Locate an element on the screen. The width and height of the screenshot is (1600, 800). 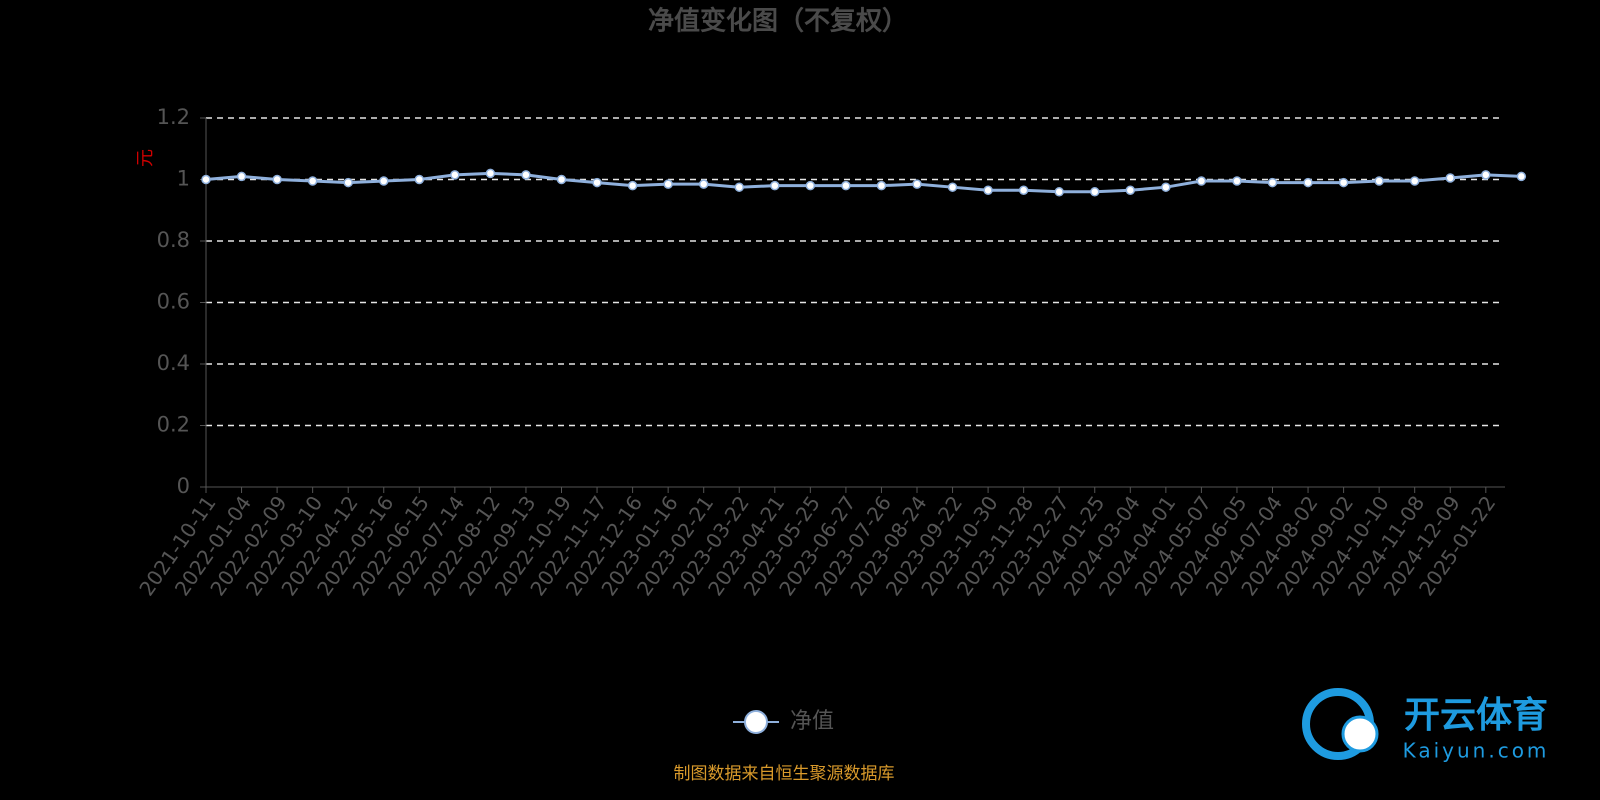
y-tick-label: 0.6 is located at coordinates (173, 302).